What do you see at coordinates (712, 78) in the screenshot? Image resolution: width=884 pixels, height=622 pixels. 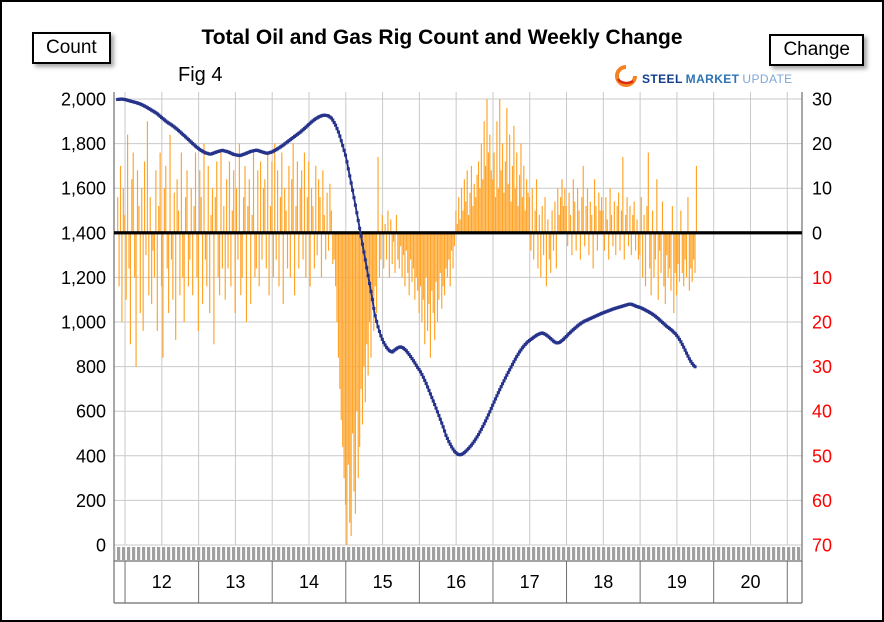 I see `logo-word-market: MARKET` at bounding box center [712, 78].